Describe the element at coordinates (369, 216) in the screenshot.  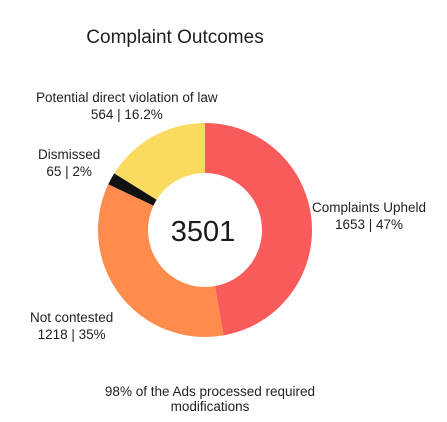
I see `label-upheld: Complaints Upheld 1653 | 47%` at that location.